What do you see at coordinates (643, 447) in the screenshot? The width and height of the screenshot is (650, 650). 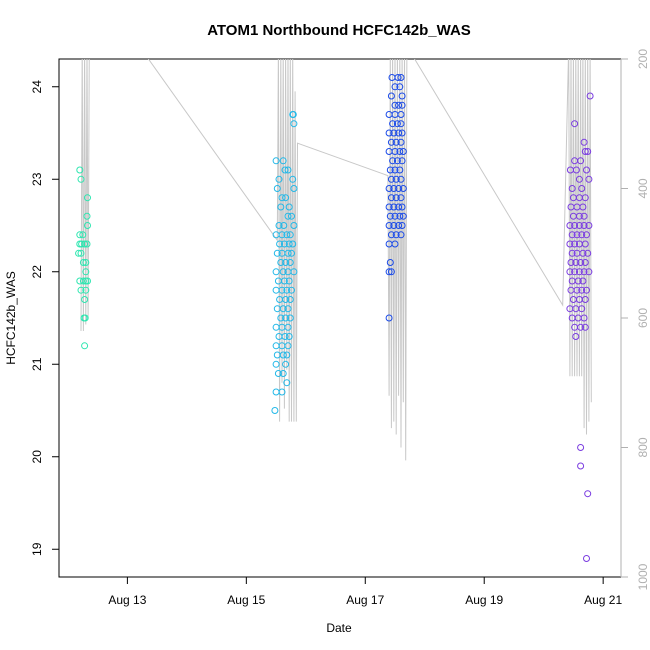 I see `y2-tick-label: 800` at bounding box center [643, 447].